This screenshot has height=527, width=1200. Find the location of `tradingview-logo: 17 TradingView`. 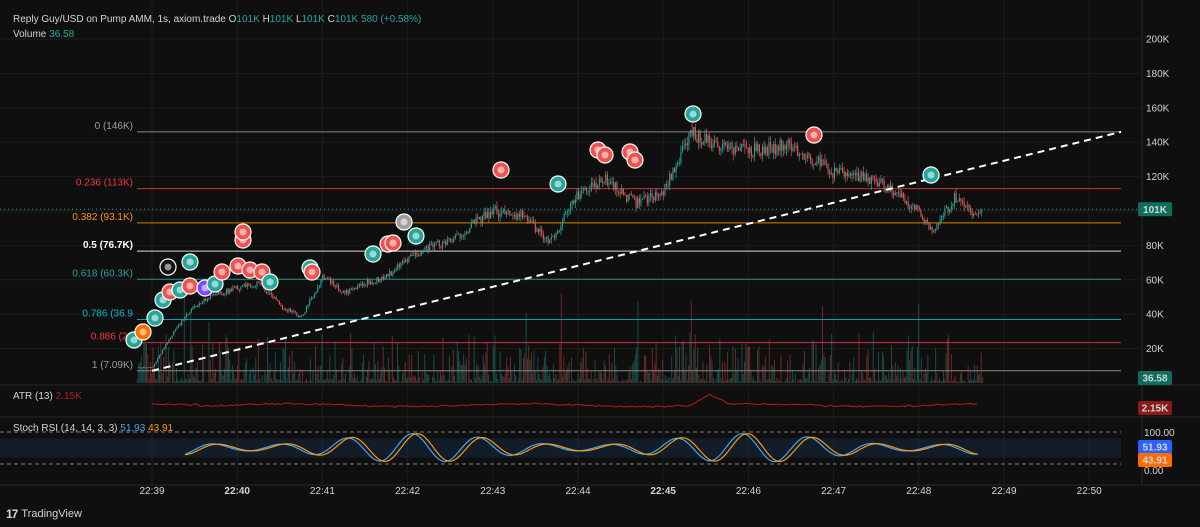

tradingview-logo: 17 TradingView is located at coordinates (44, 514).